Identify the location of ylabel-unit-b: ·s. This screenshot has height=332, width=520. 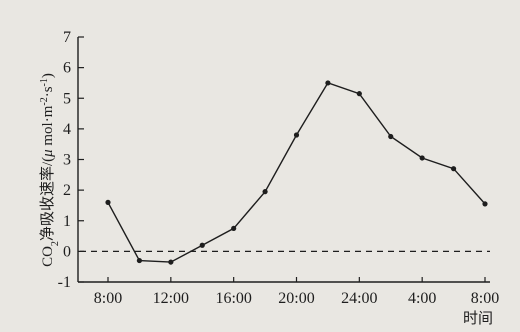
(48, 91).